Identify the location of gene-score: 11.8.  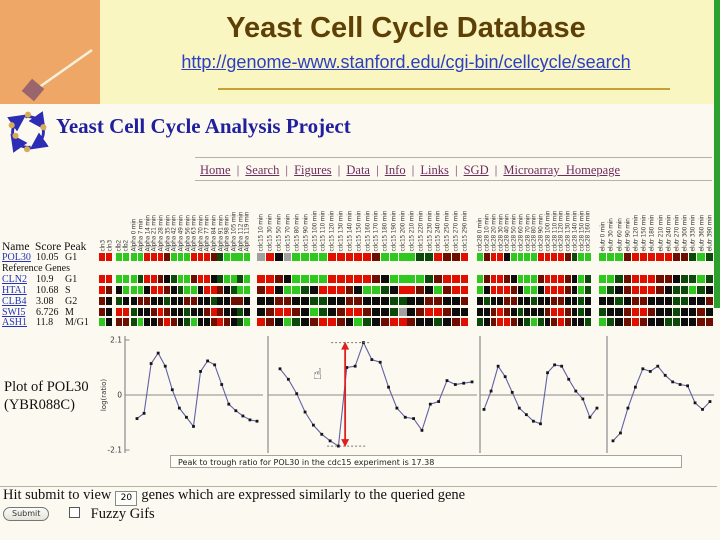
(45, 323).